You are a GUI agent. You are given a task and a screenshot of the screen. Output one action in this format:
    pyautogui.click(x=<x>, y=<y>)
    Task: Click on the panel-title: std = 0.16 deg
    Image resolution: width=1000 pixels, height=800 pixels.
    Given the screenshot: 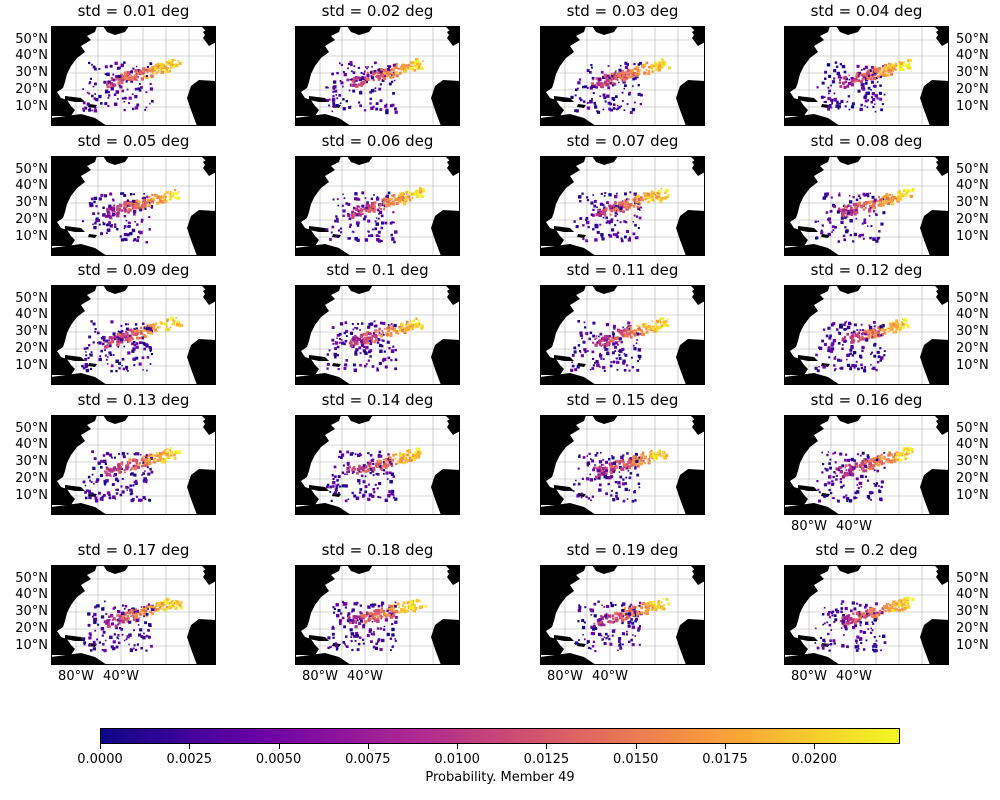 What is the action you would take?
    pyautogui.click(x=866, y=400)
    